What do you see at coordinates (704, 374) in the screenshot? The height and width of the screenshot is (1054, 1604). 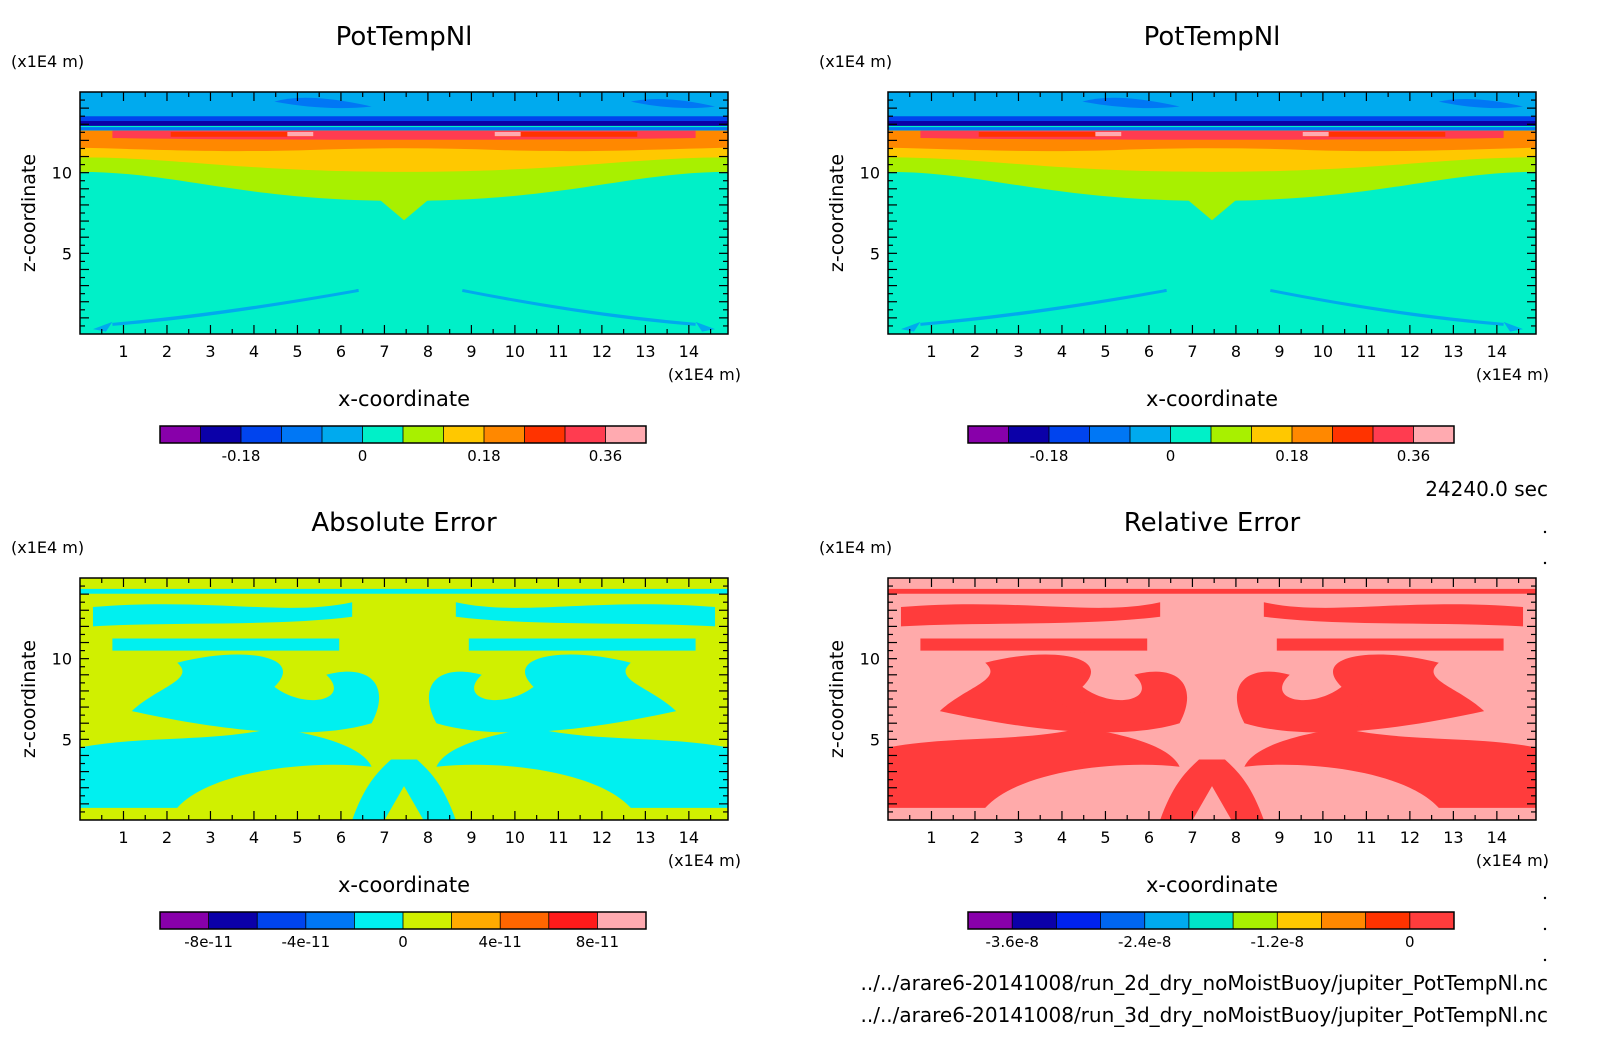 I see `x-unit-label: (x1E4 m)` at bounding box center [704, 374].